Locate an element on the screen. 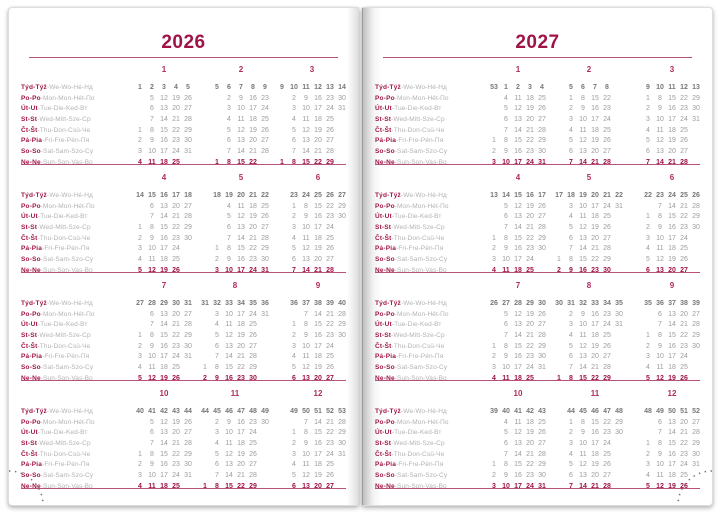  date-cell: 1 is located at coordinates (648, 98).